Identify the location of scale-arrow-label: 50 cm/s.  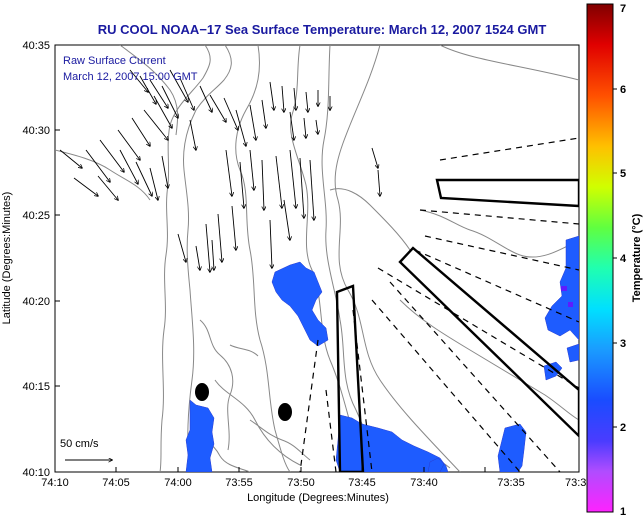
(79, 444).